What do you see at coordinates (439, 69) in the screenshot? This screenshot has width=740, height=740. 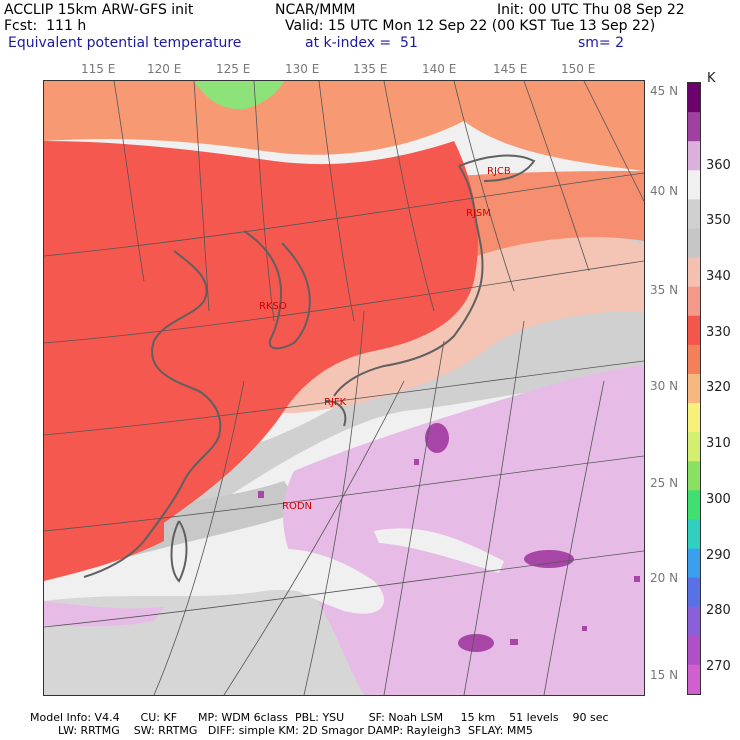 I see `lon-label: 140 E` at bounding box center [439, 69].